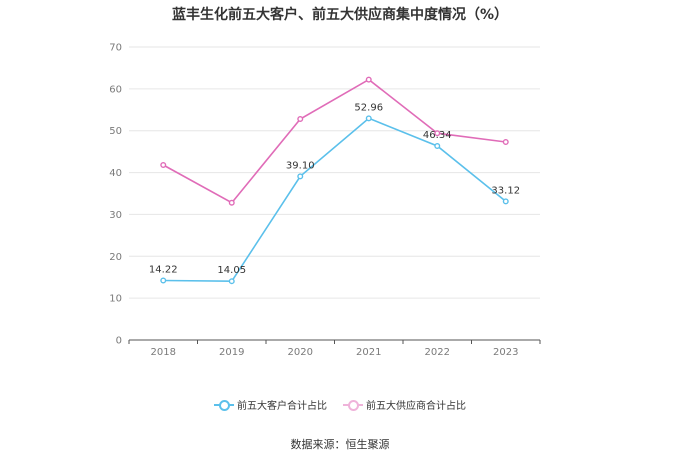 Image resolution: width=680 pixels, height=460 pixels. I want to click on y-axis: 0 10 20 30 40 50 60 70, so click(115, 195).